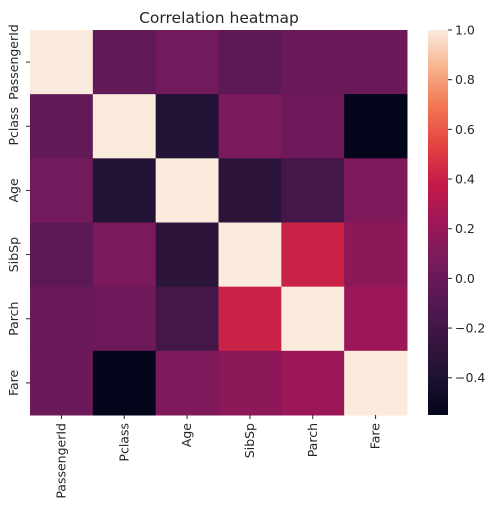 This screenshot has height=520, width=501. Describe the element at coordinates (13, 190) in the screenshot. I see `y-tick-label: Age` at that location.